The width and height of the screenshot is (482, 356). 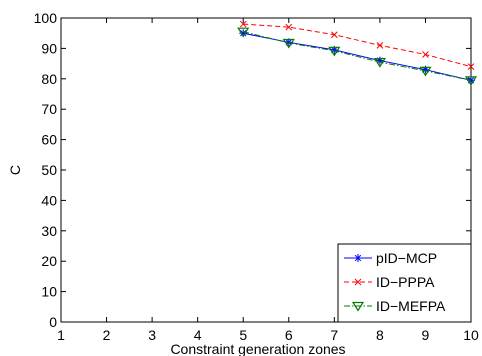 What do you see at coordinates (15, 170) in the screenshot?
I see `y-axis-label: C` at bounding box center [15, 170].